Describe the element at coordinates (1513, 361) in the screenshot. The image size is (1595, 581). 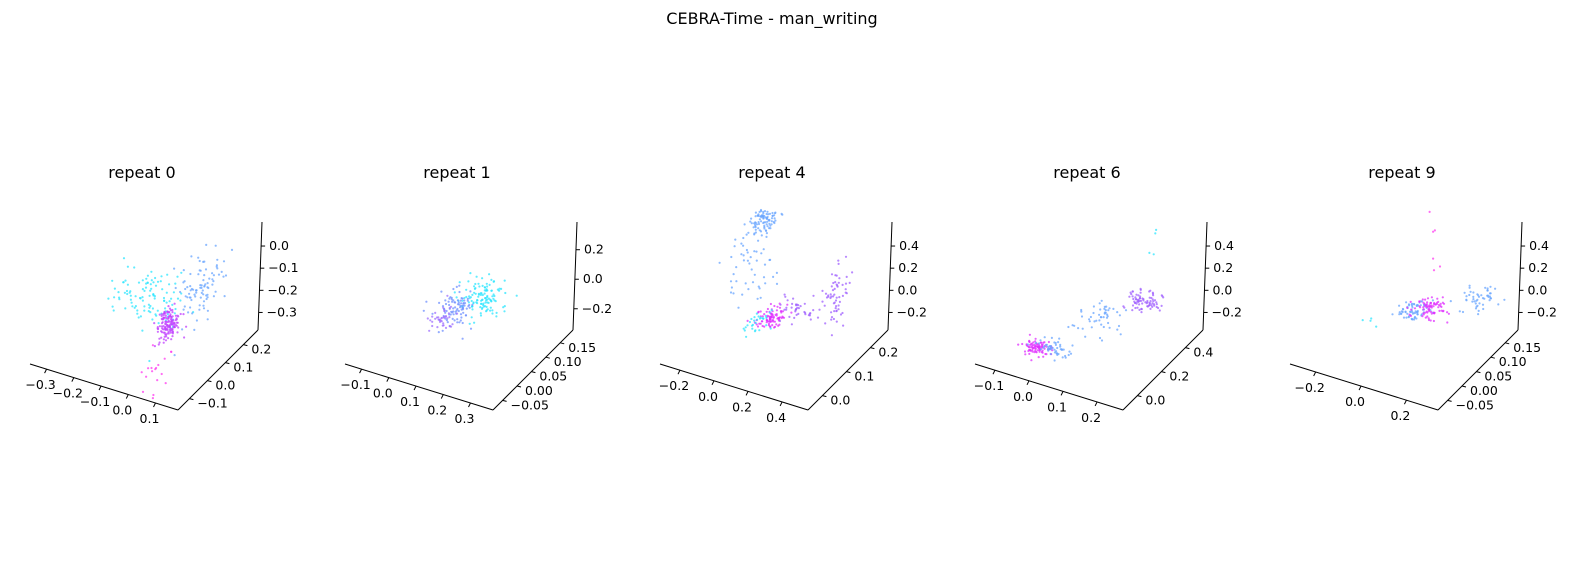
I see `y-tick-label: 0.10` at that location.